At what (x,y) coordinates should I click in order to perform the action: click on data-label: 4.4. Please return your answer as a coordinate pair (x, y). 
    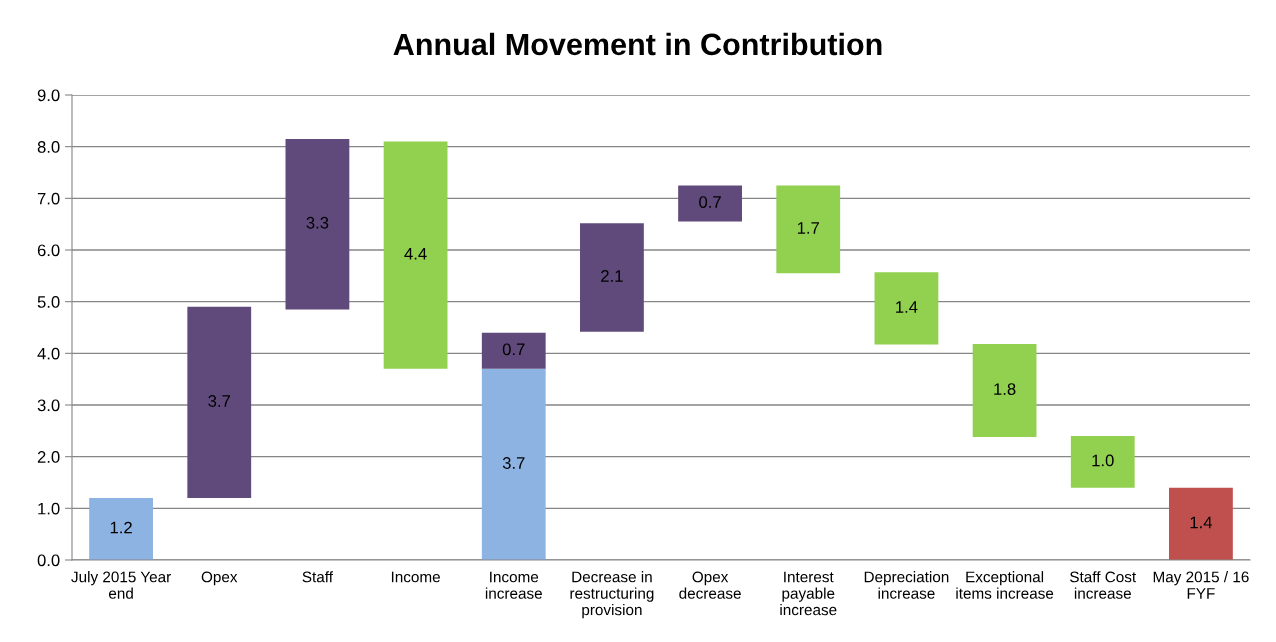
    Looking at the image, I should click on (415, 254).